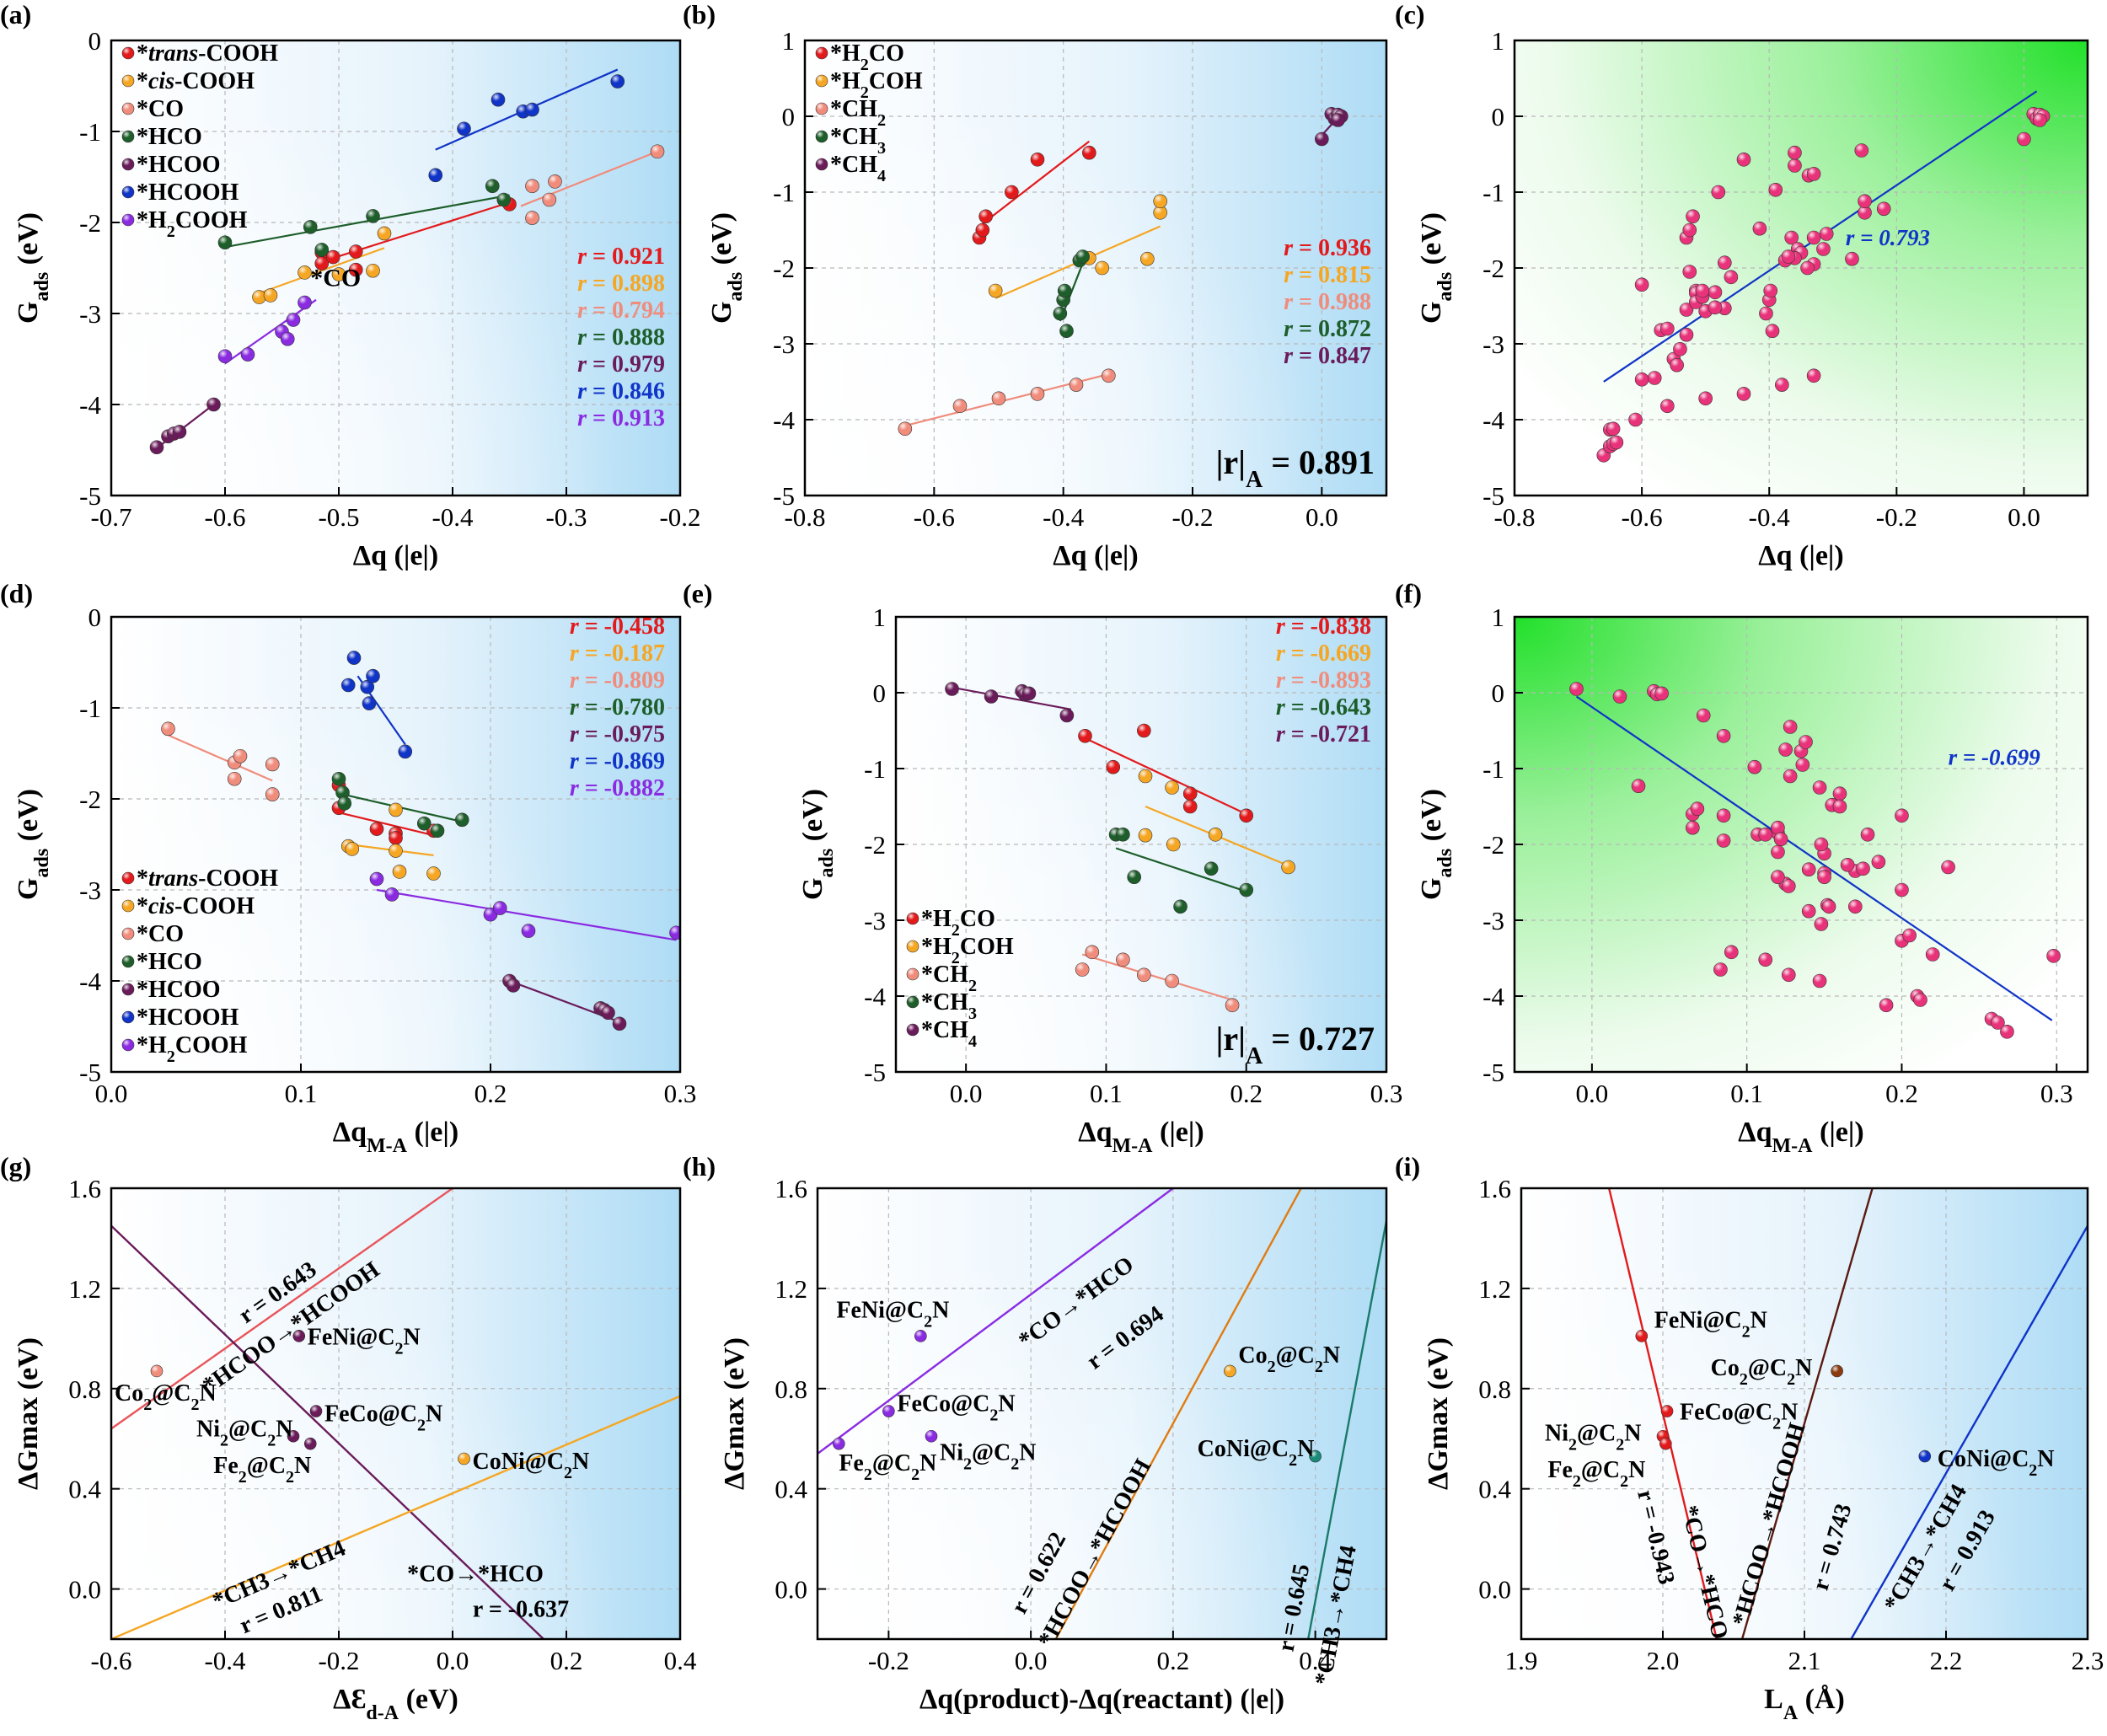  What do you see at coordinates (521, 1609) in the screenshot?
I see `line-label: r = -0.637` at bounding box center [521, 1609].